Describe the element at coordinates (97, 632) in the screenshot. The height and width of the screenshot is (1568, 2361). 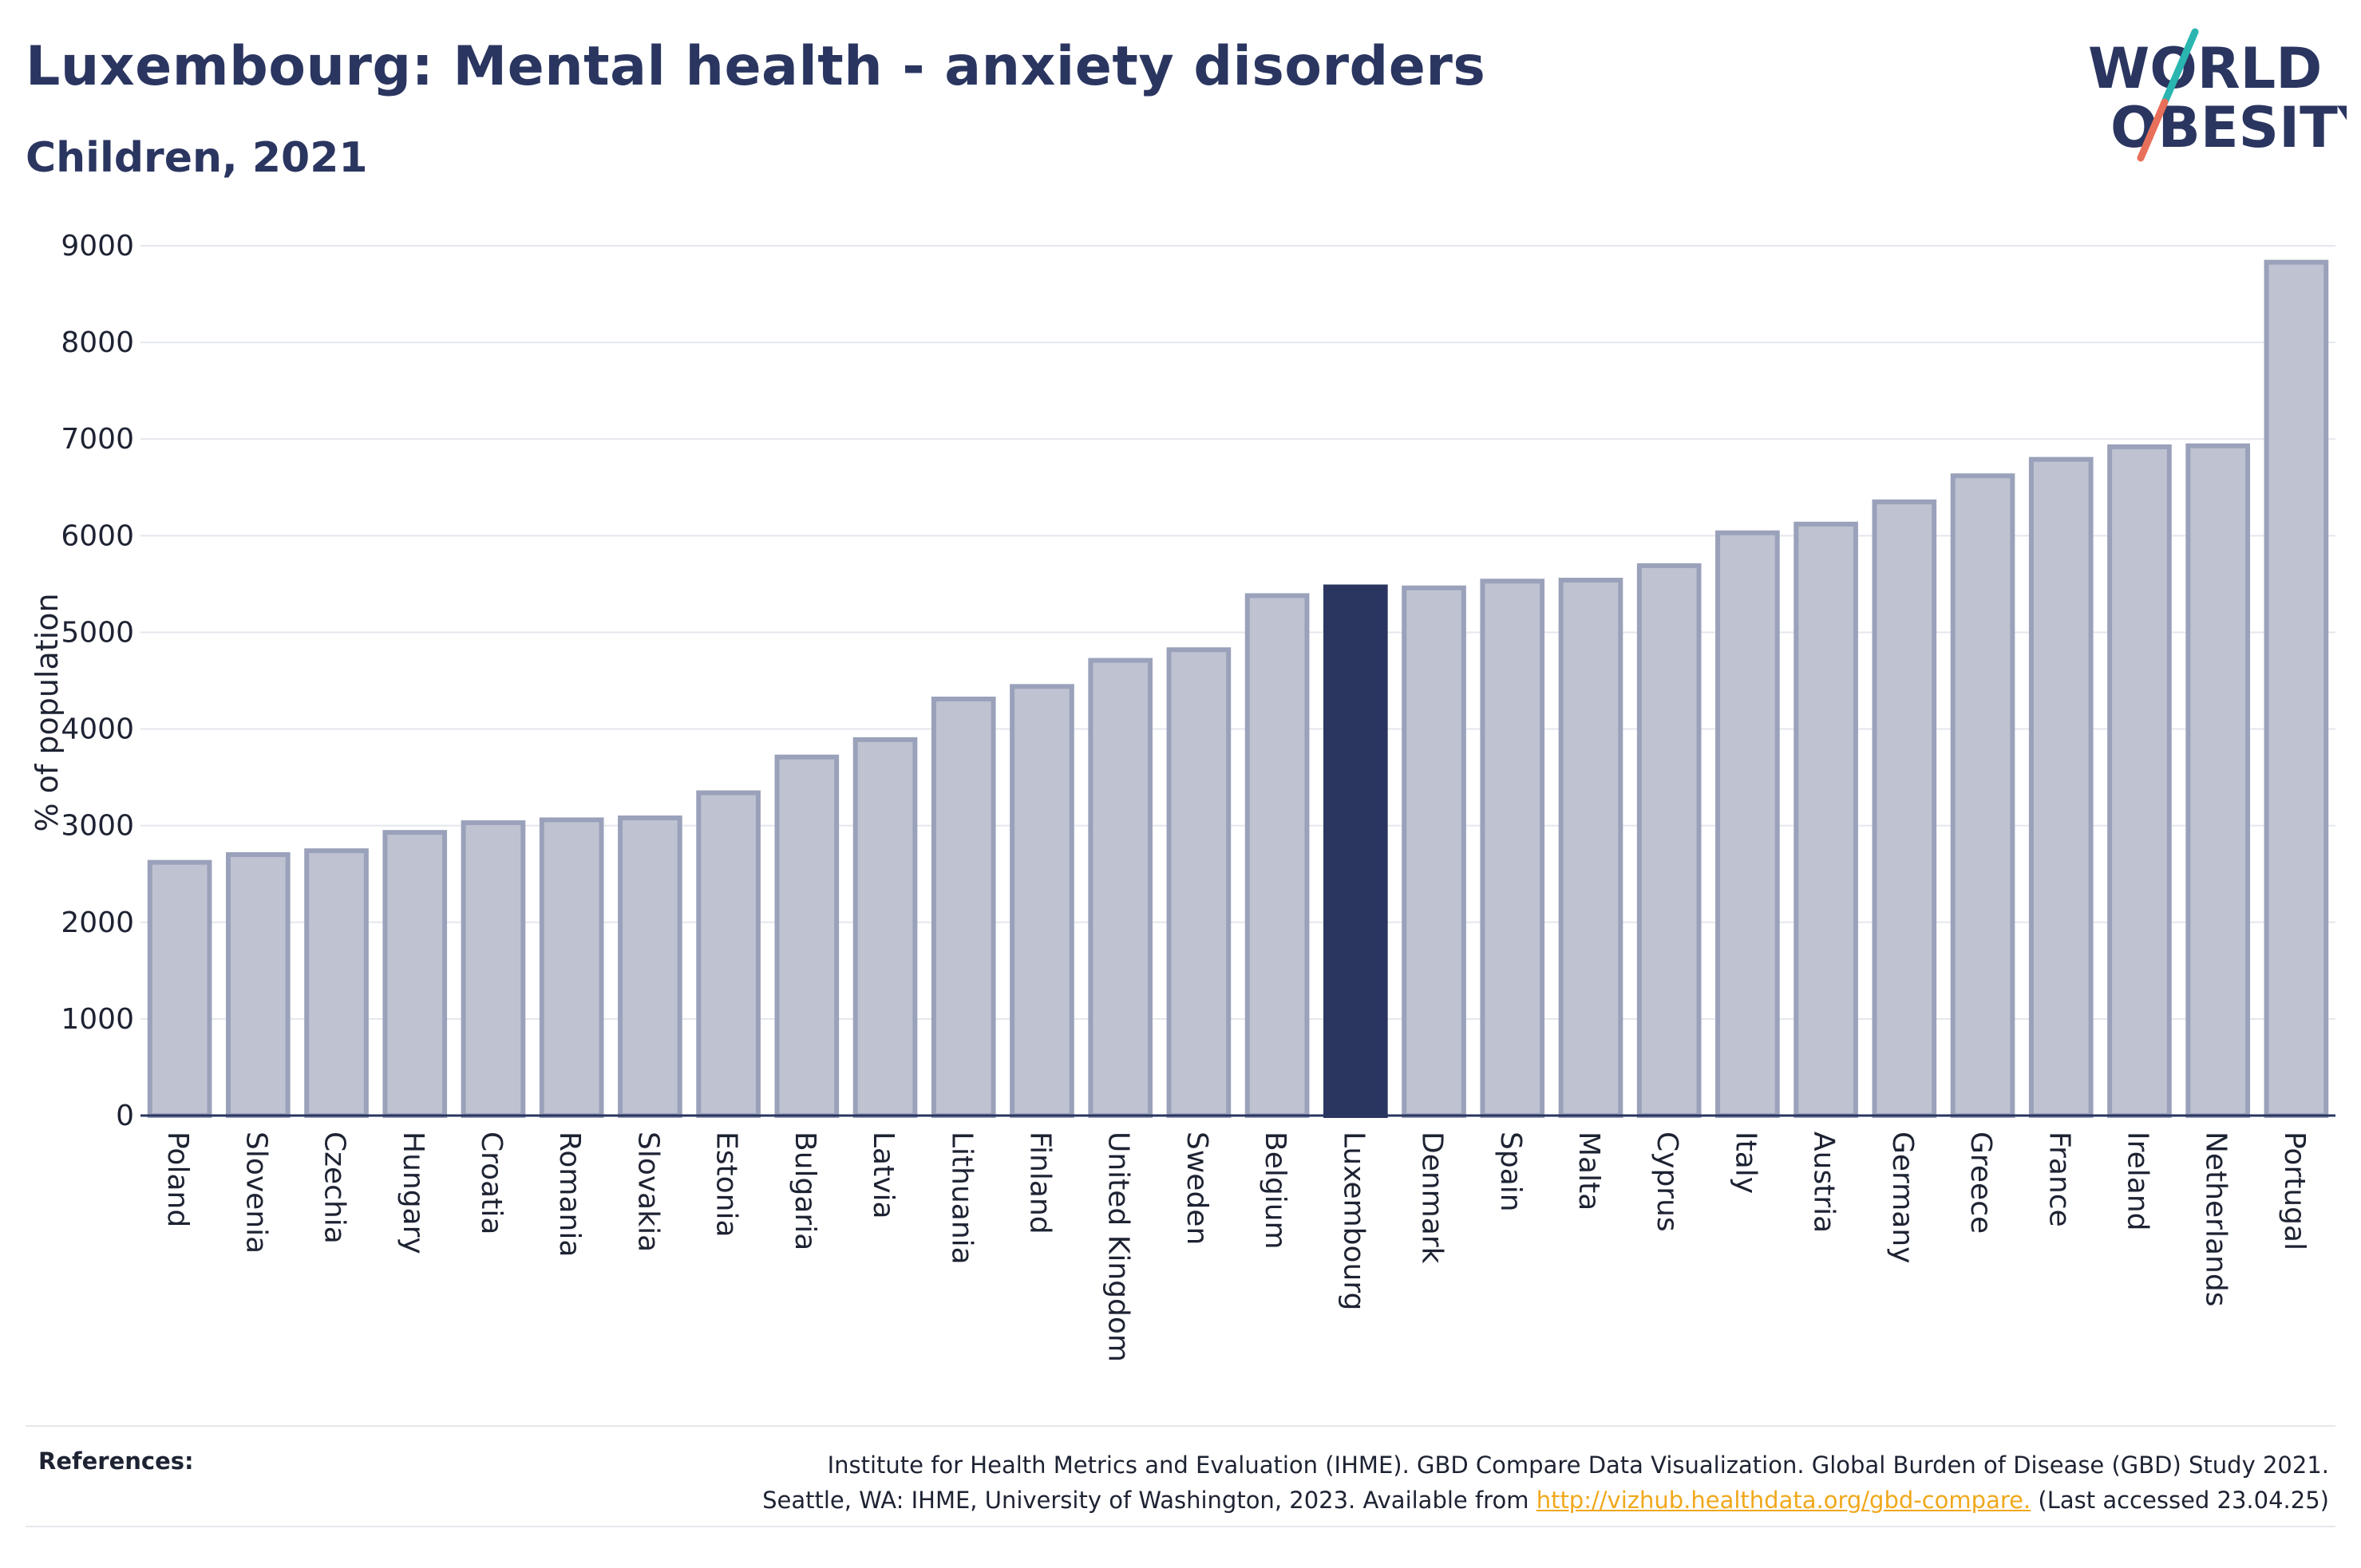
I see `y-tick-label: 5000` at that location.